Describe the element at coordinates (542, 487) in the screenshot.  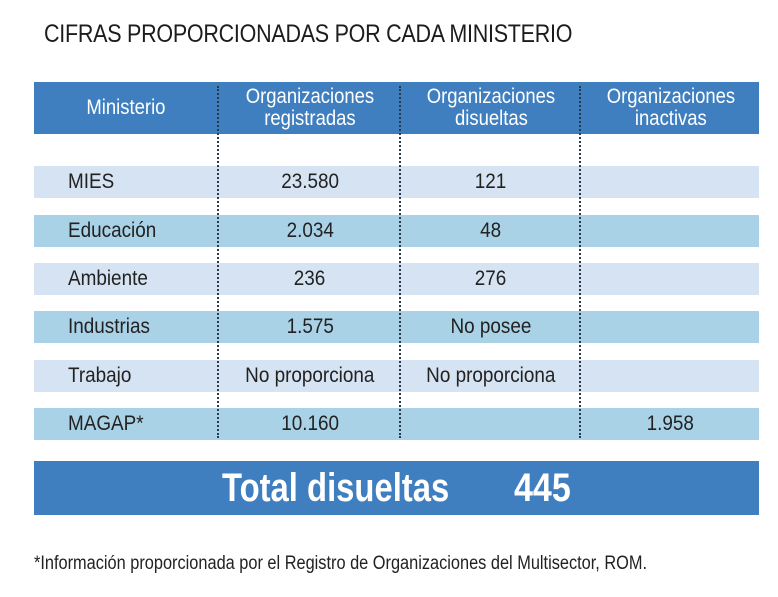
I see `total-value: 445` at that location.